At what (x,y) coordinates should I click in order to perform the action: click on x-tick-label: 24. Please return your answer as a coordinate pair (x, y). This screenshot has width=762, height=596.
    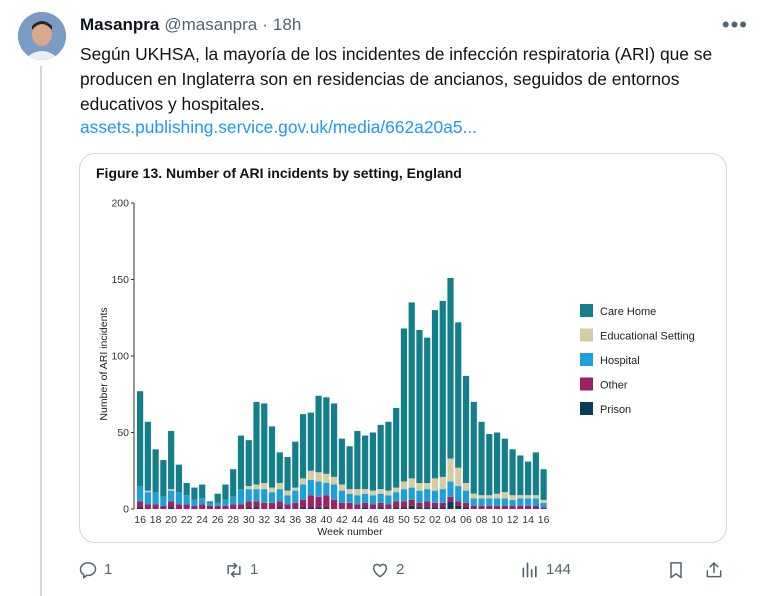
    Looking at the image, I should click on (202, 520).